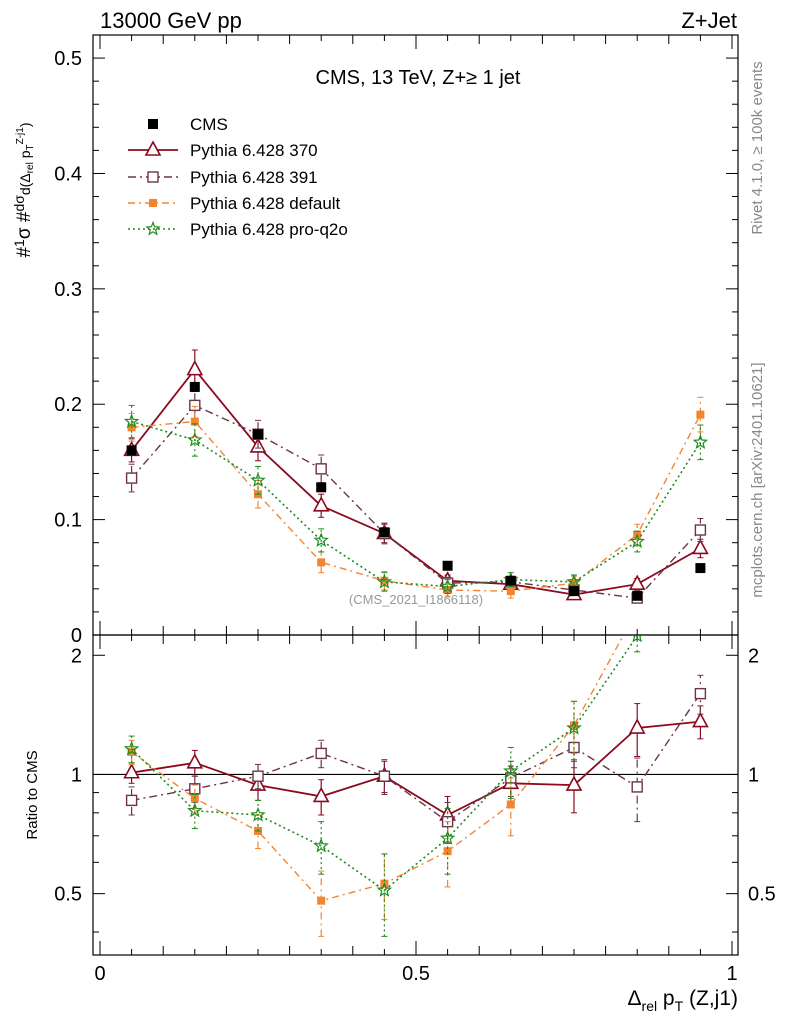  I want to click on legend-pythia-pro-q2o-marker, so click(153, 228).